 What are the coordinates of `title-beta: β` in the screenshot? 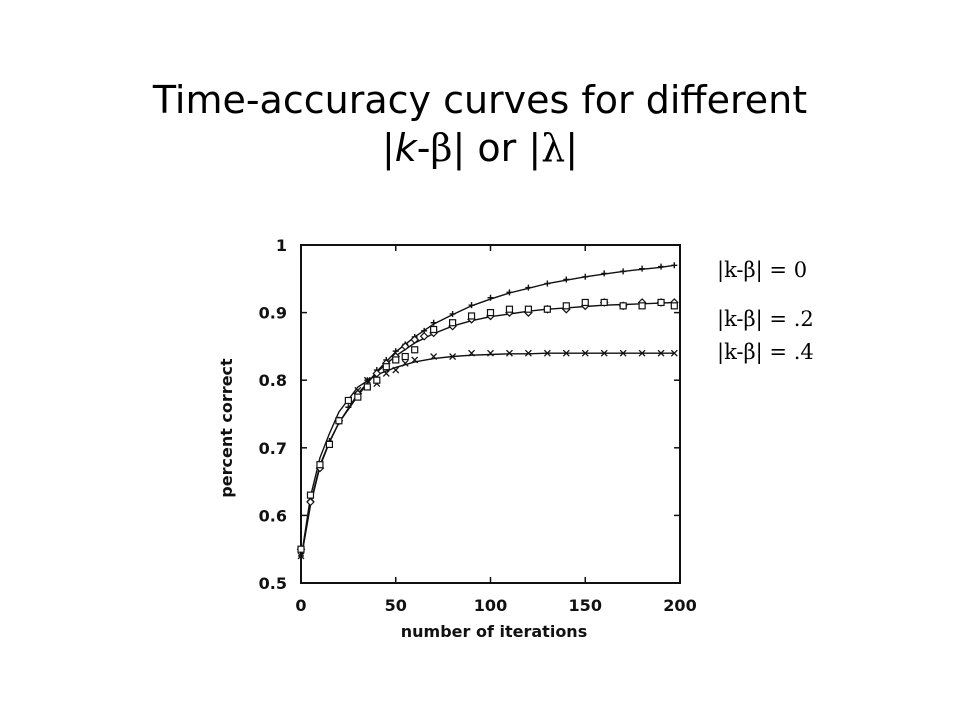 It's located at (441, 148).